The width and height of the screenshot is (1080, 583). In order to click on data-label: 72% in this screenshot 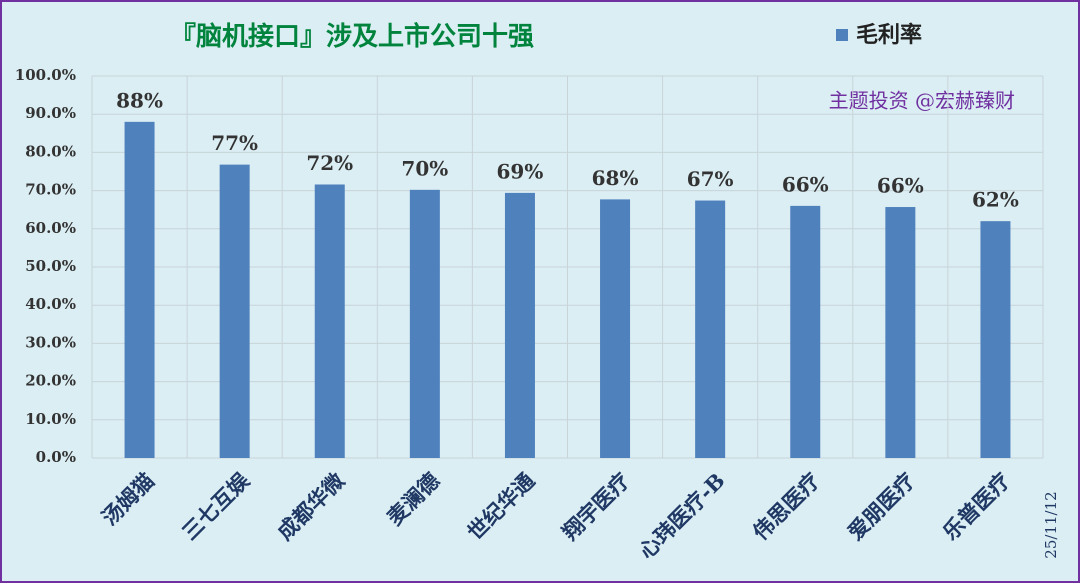, I will do `click(329, 163)`.